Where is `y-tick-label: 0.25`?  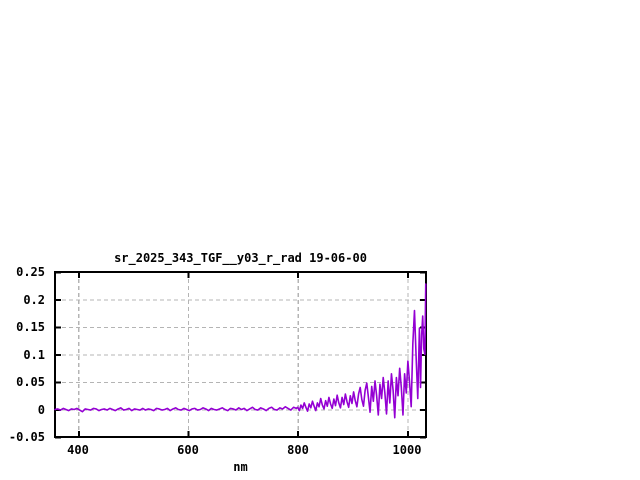
y-tick-label: 0.25 is located at coordinates (30, 272).